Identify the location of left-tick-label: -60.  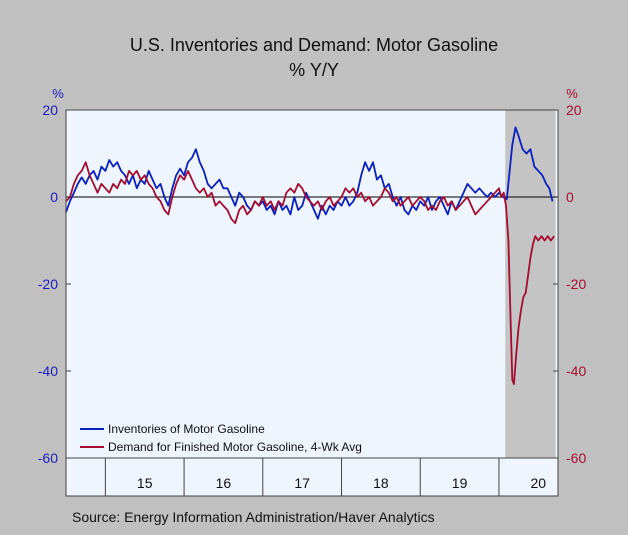
(48, 458).